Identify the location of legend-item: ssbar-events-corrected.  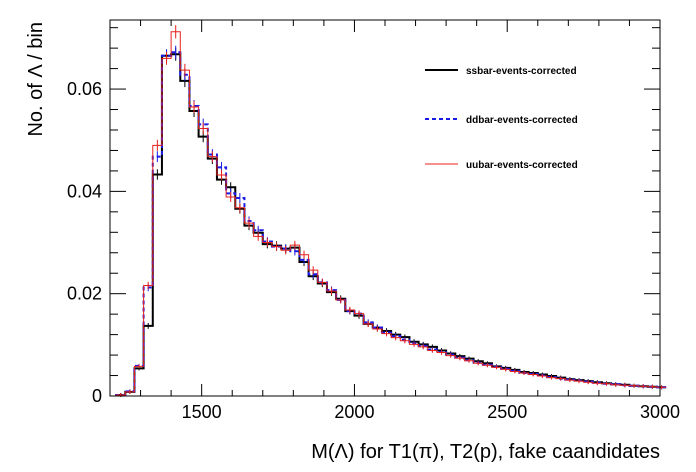
(501, 71).